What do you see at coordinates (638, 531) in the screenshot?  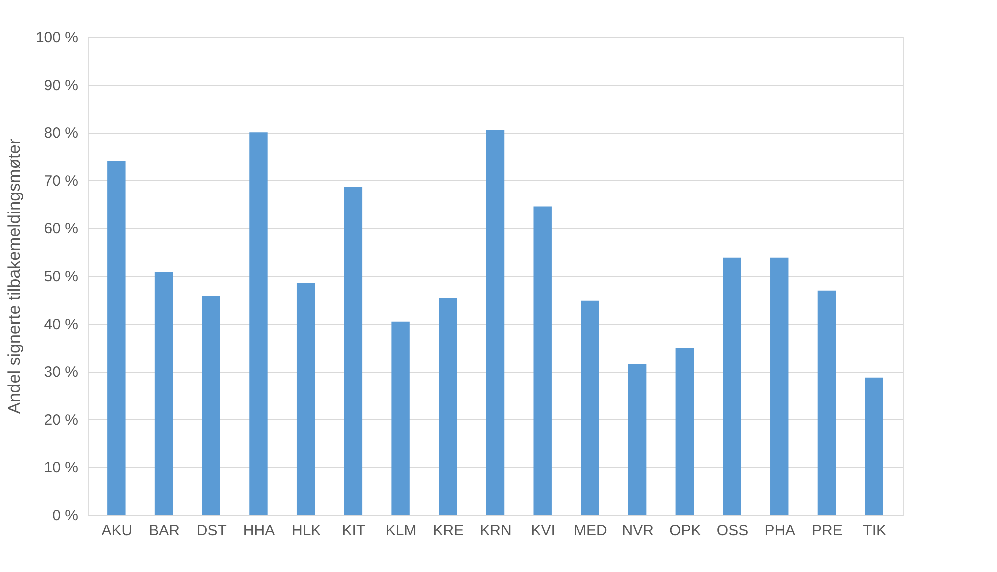 I see `x-tick-label: NVR` at bounding box center [638, 531].